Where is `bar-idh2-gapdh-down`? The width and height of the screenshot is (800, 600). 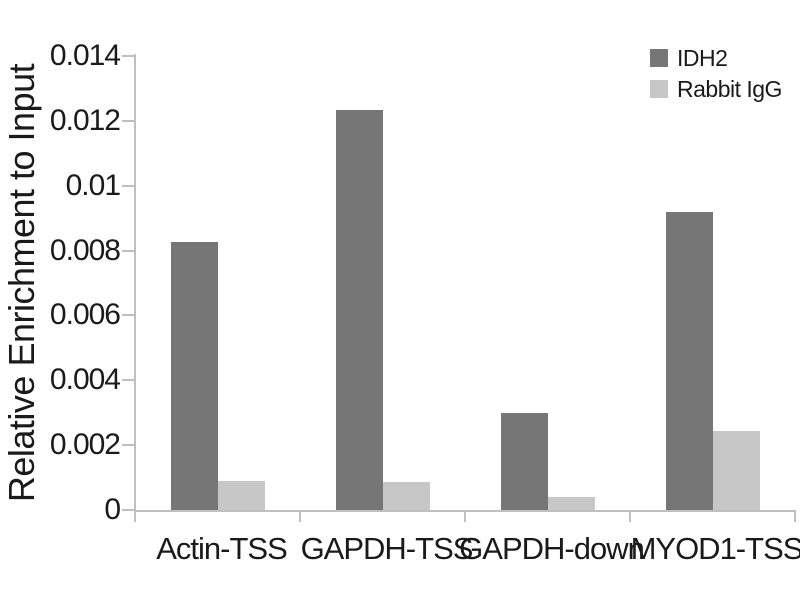 bar-idh2-gapdh-down is located at coordinates (524, 461).